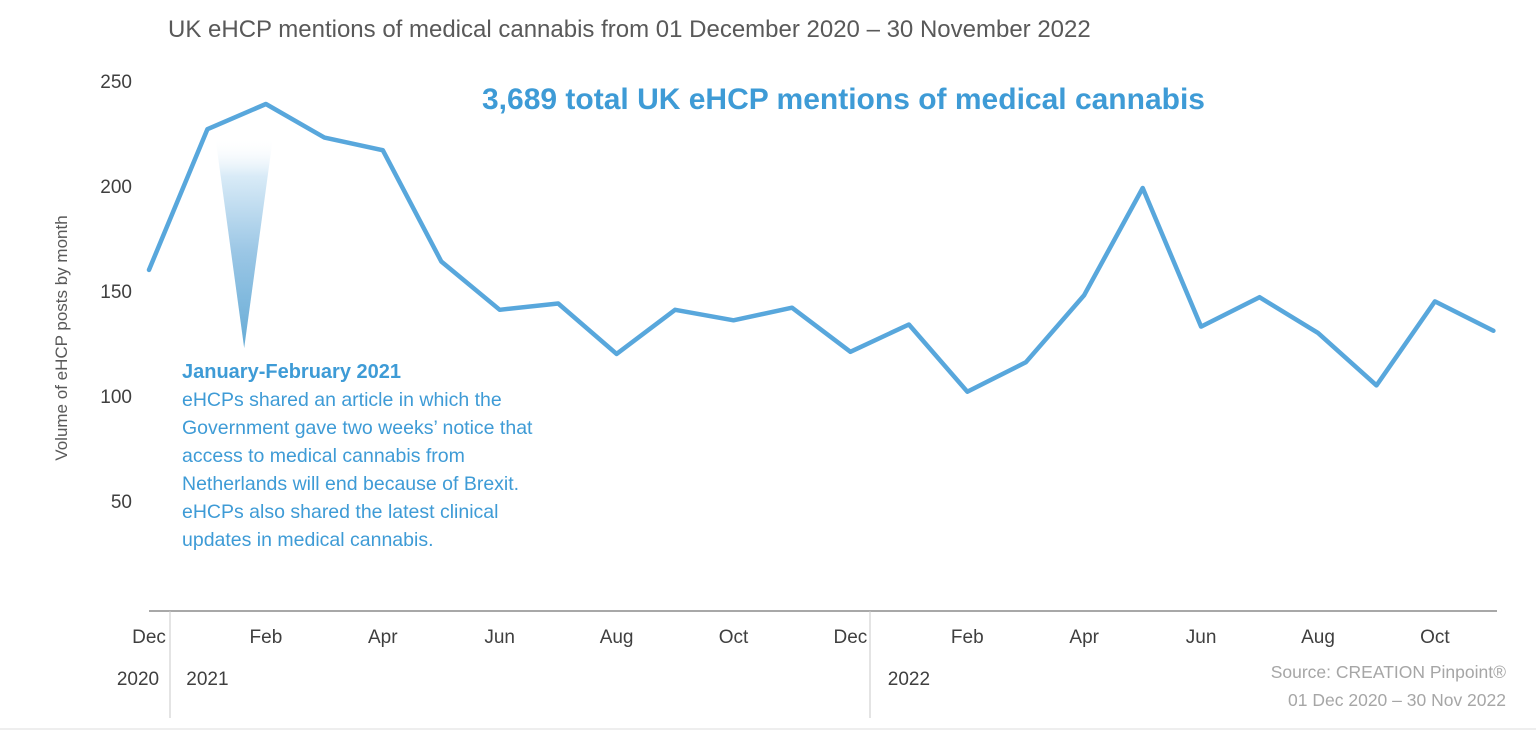  What do you see at coordinates (116, 292) in the screenshot?
I see `y-tick-label: 150` at bounding box center [116, 292].